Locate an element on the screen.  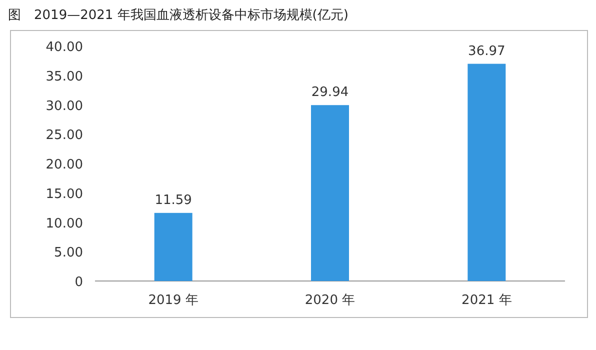
chart-title: 图 2019—2021 年我国血液透析设备中标市场规模(亿元) is located at coordinates (178, 15).